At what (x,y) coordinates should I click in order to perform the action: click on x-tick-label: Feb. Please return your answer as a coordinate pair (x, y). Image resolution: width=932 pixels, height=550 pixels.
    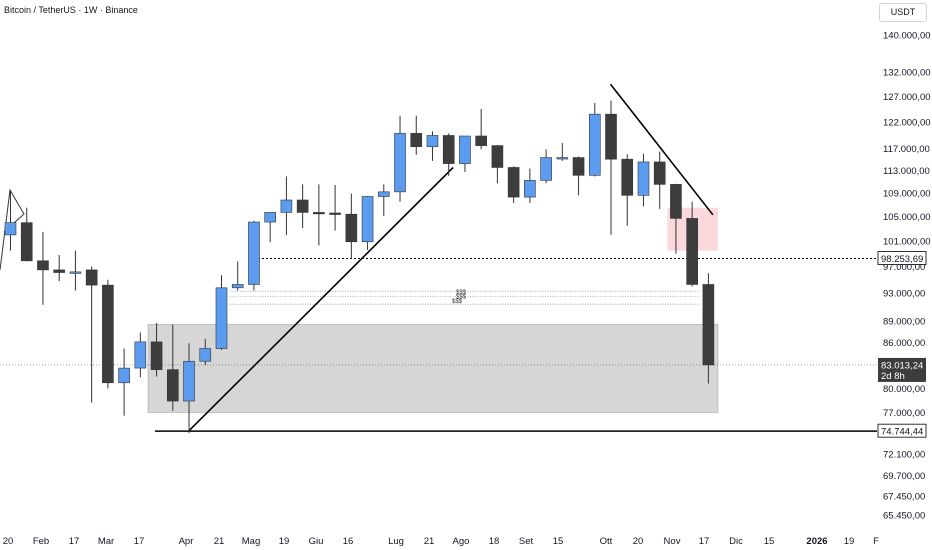
    Looking at the image, I should click on (41, 541).